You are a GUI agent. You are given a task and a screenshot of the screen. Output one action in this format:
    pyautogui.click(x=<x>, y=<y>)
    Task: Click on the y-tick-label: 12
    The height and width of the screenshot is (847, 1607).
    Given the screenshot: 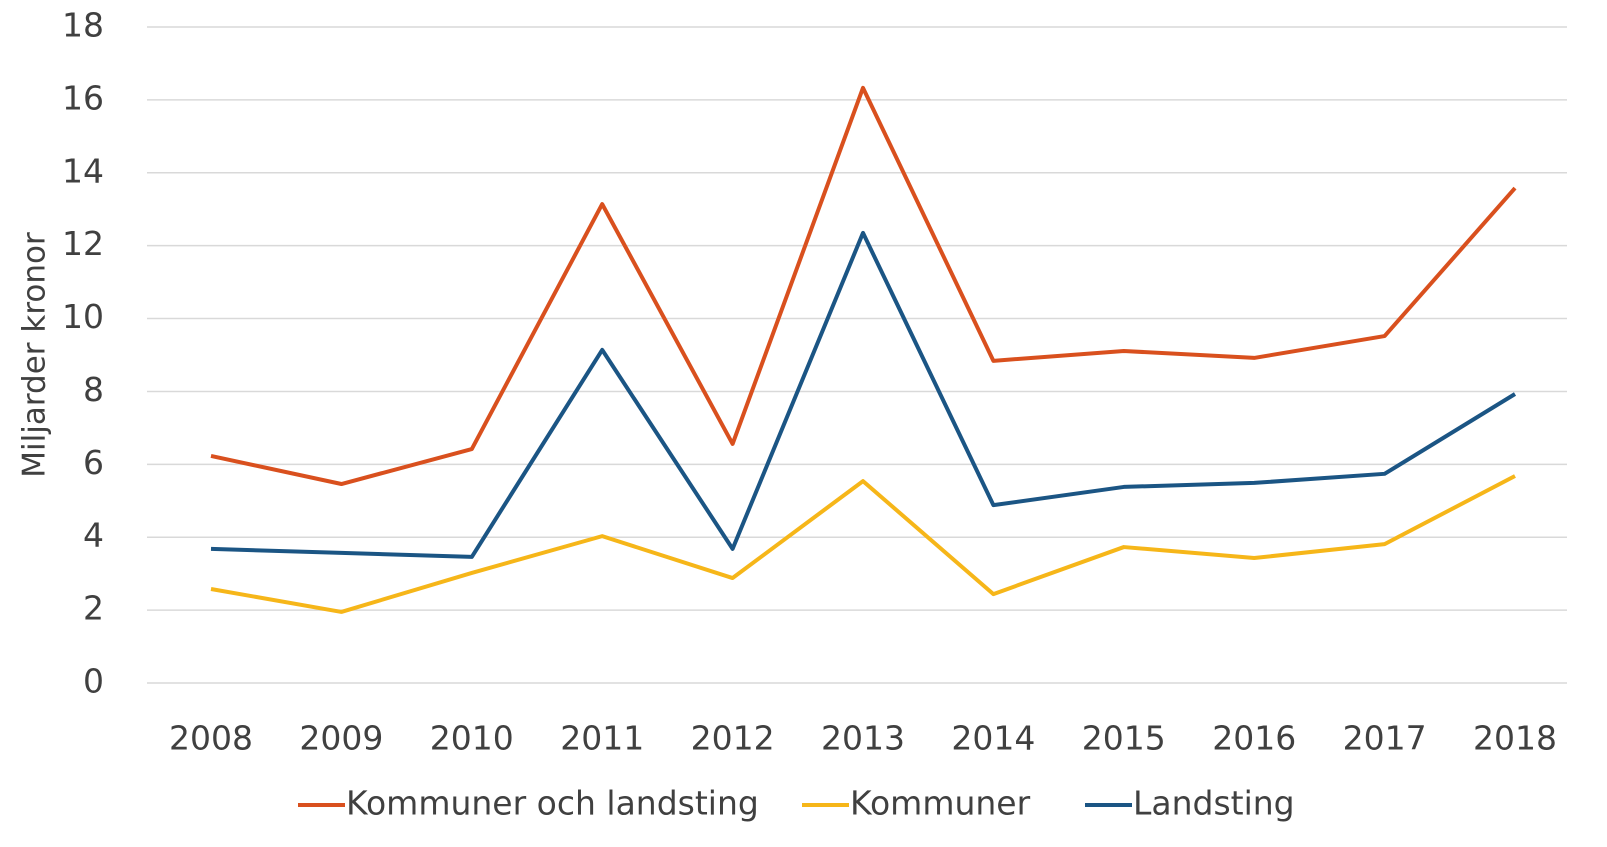 What is the action you would take?
    pyautogui.click(x=83, y=243)
    